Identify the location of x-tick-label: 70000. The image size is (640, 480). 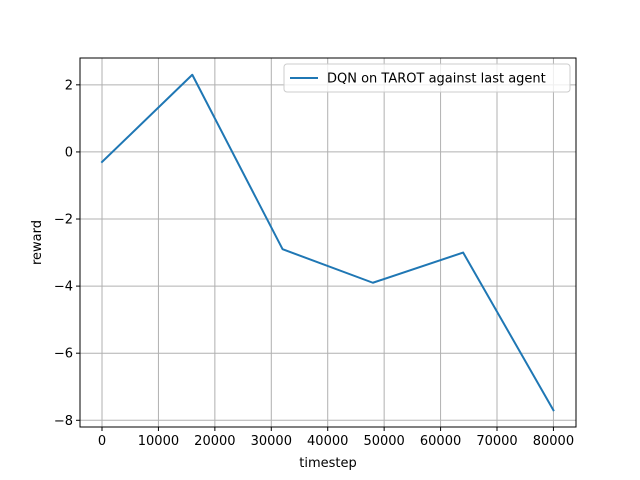
(496, 441).